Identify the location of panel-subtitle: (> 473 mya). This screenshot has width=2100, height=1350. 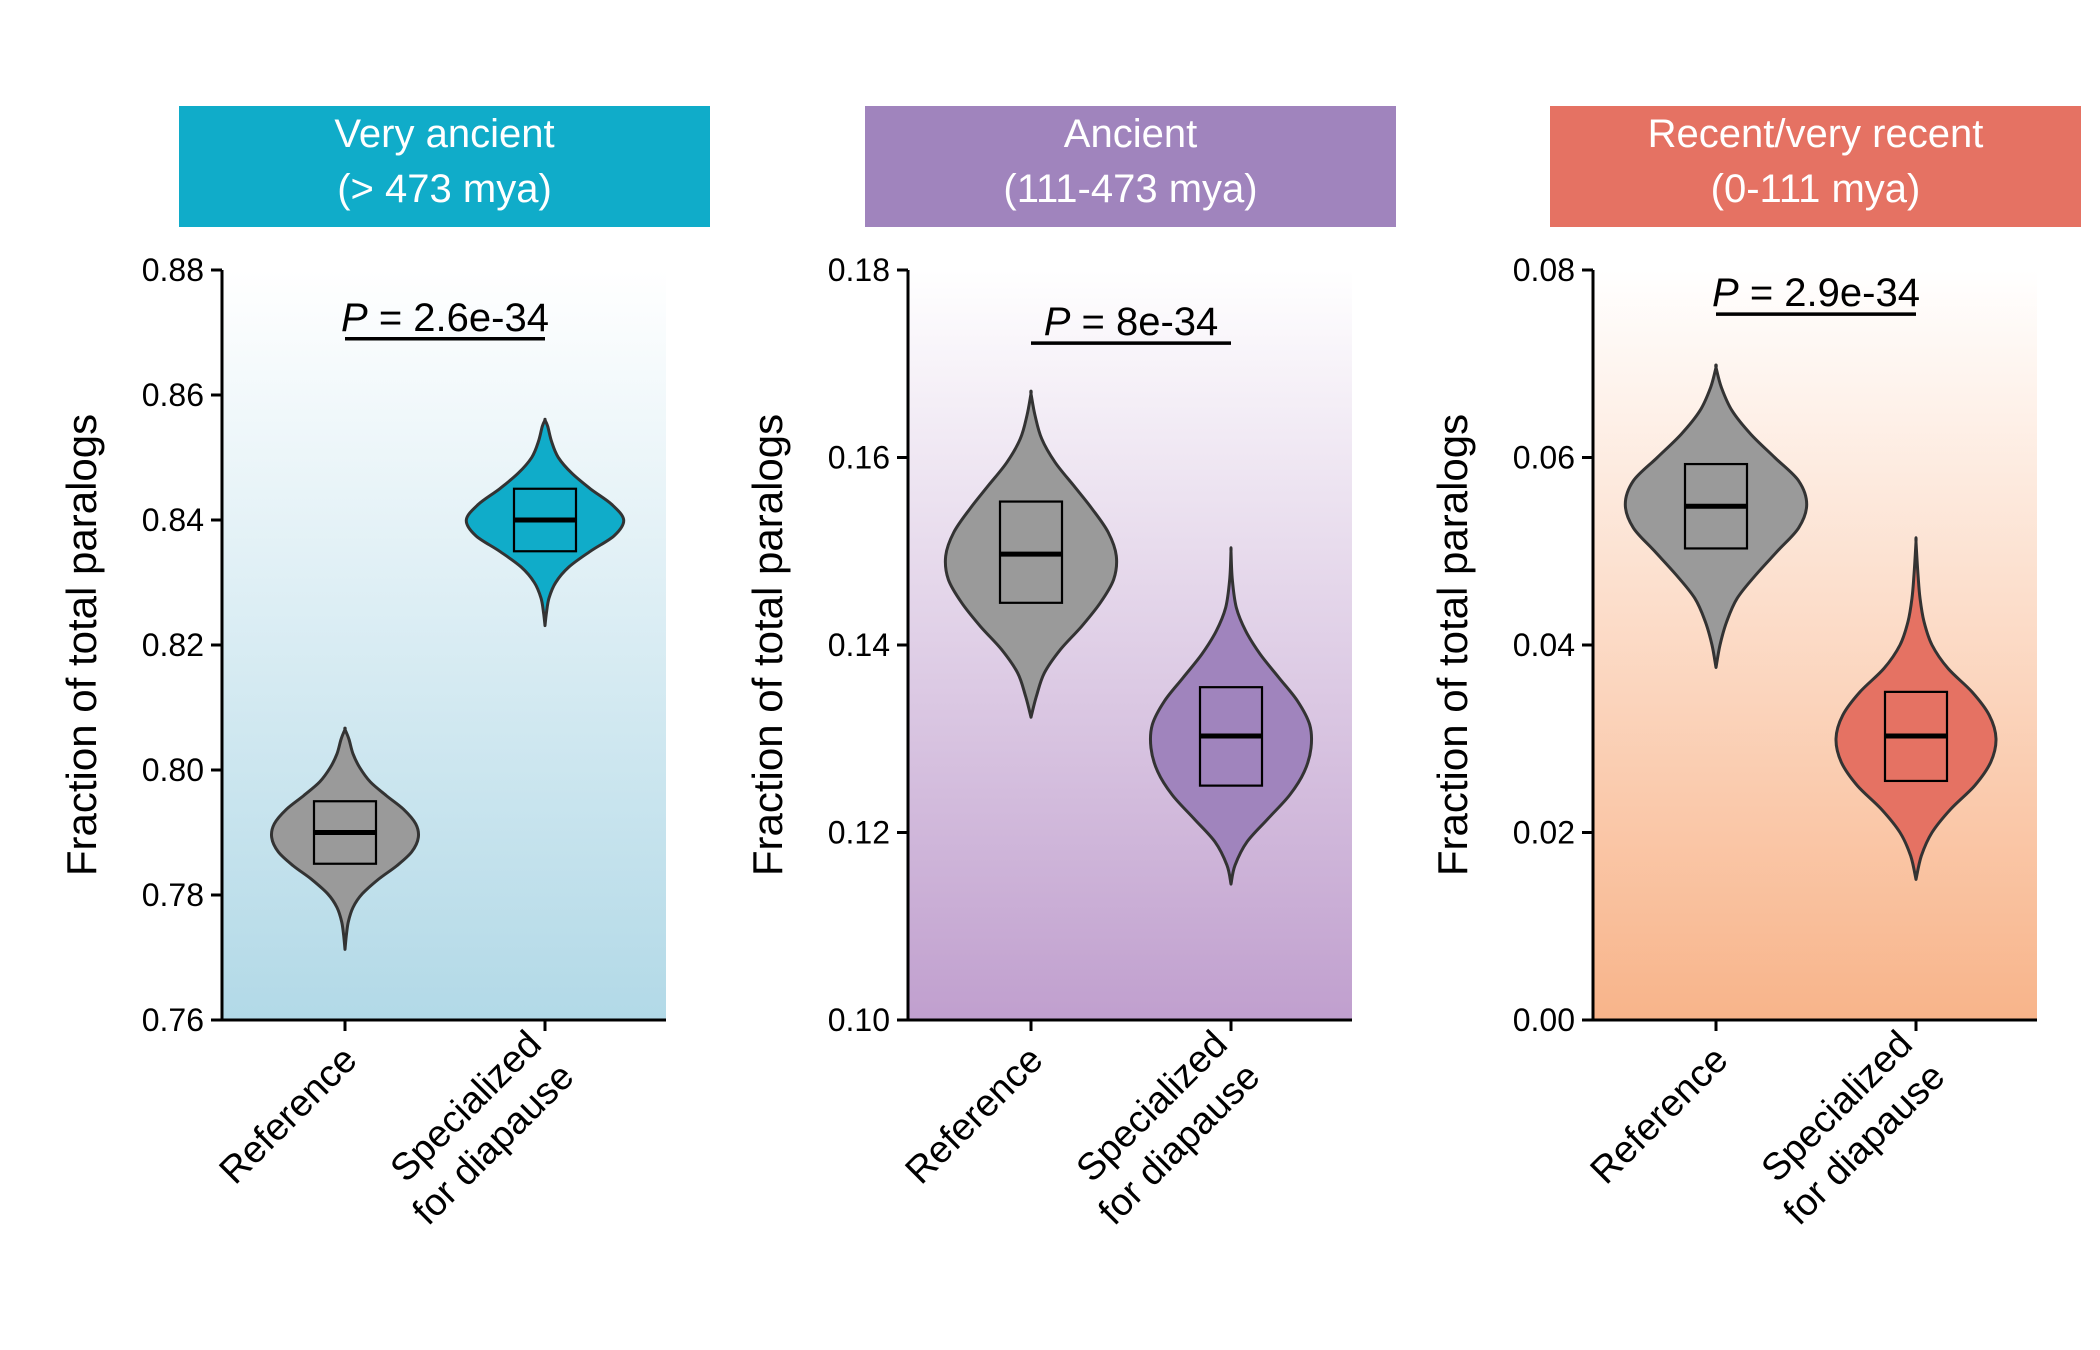
(444, 189).